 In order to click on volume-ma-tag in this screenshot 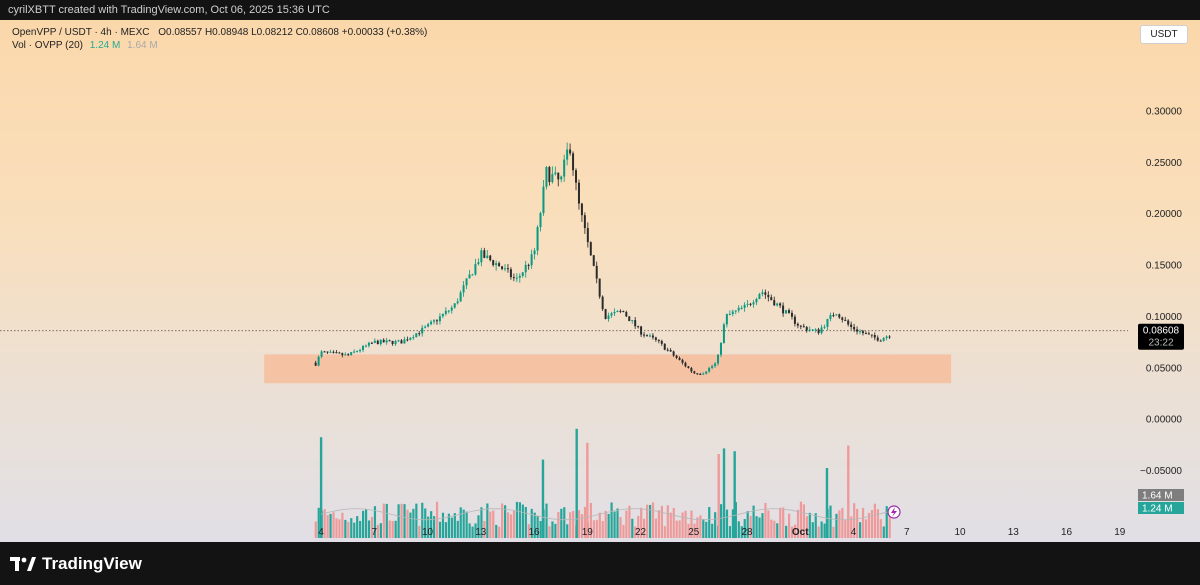, I will do `click(1161, 495)`.